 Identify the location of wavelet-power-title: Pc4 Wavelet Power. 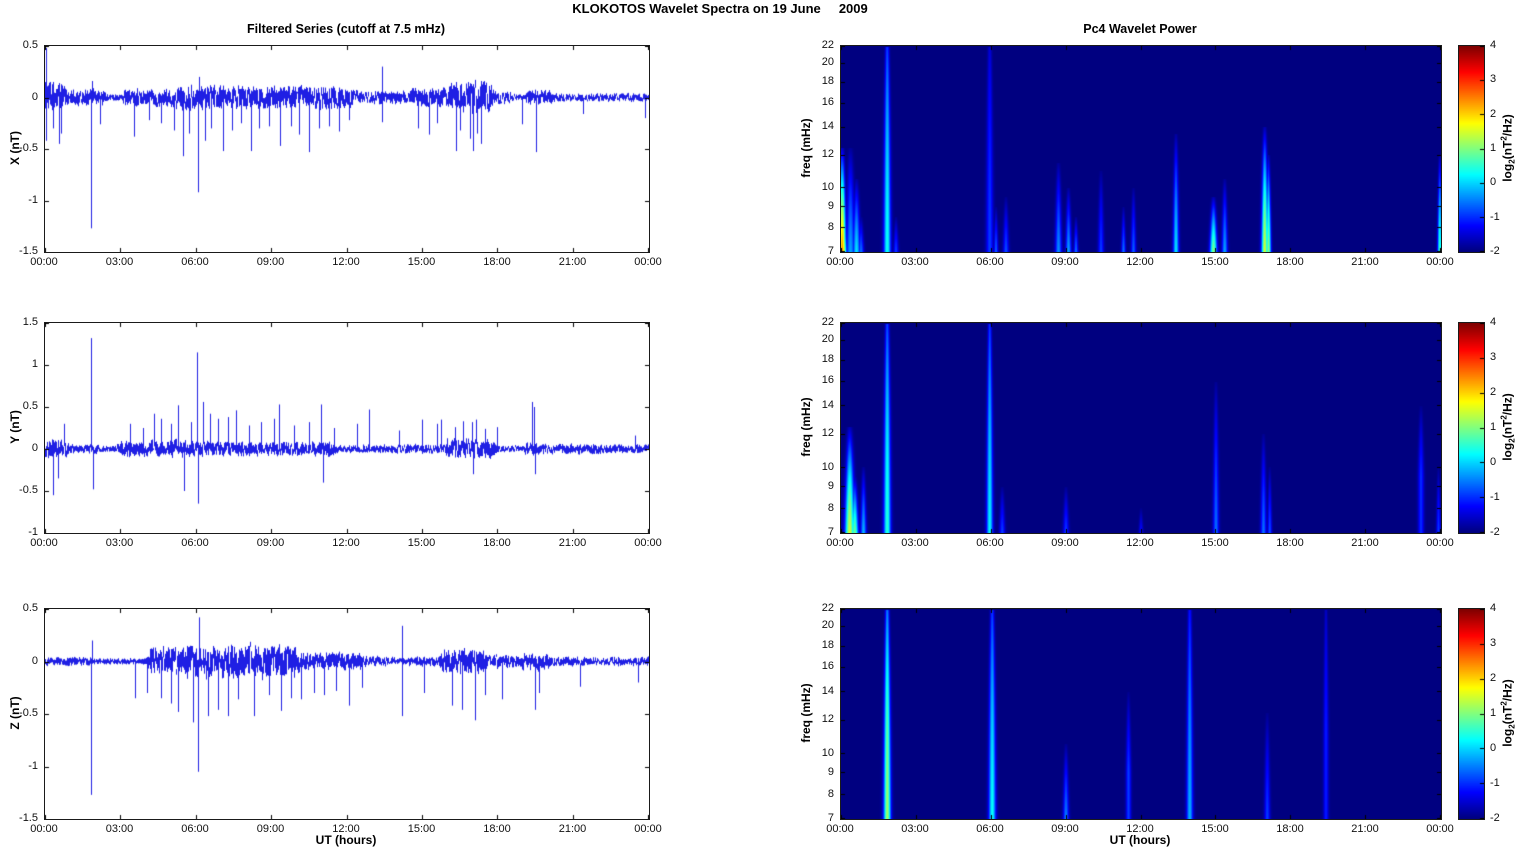
(1140, 29).